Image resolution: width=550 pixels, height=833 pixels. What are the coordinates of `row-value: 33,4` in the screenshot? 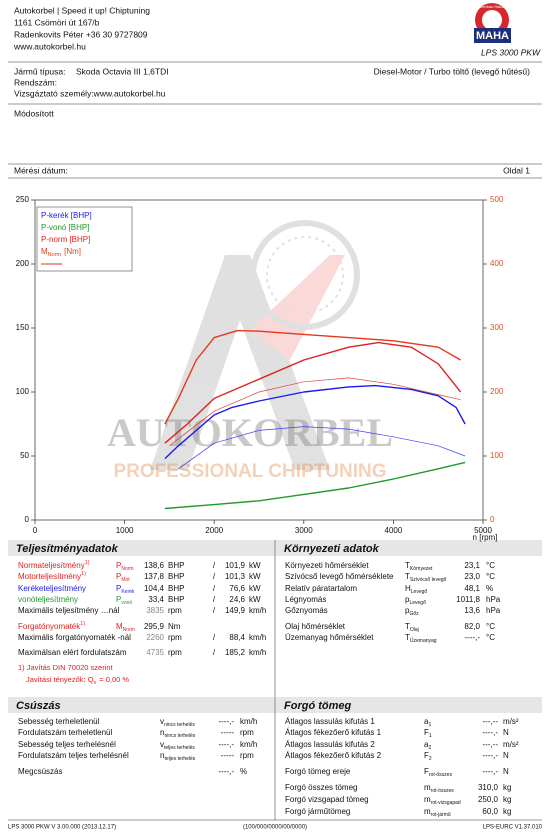 It's located at (156, 599).